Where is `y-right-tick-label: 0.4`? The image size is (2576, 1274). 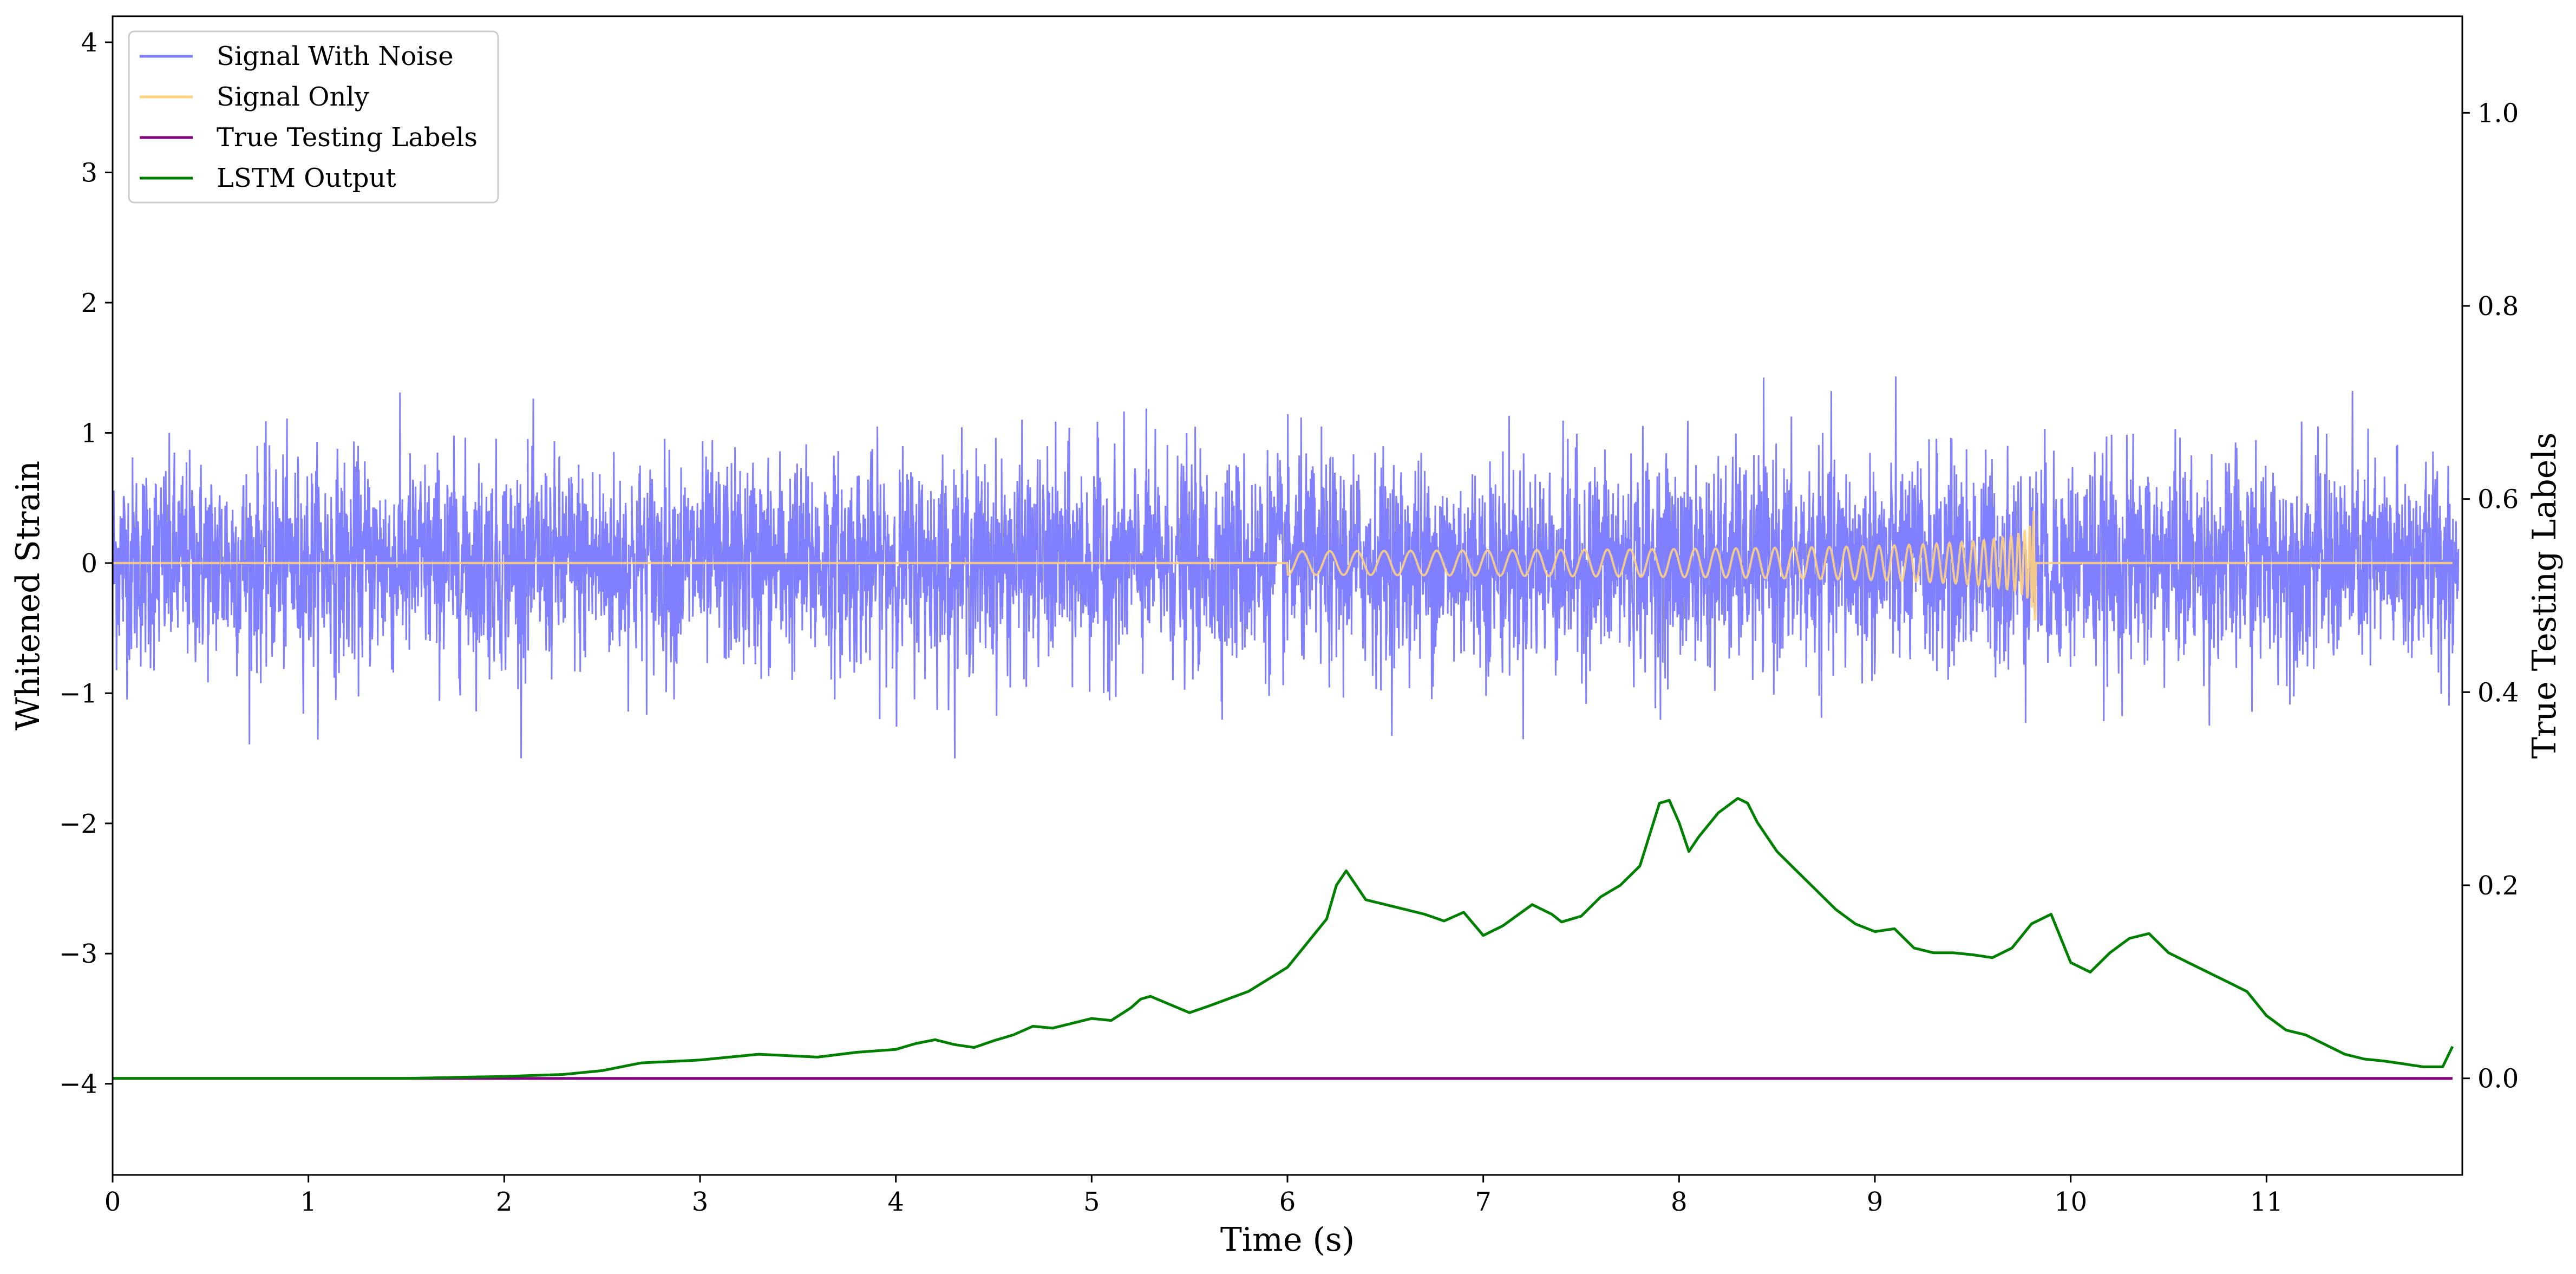
y-right-tick-label: 0.4 is located at coordinates (2498, 692).